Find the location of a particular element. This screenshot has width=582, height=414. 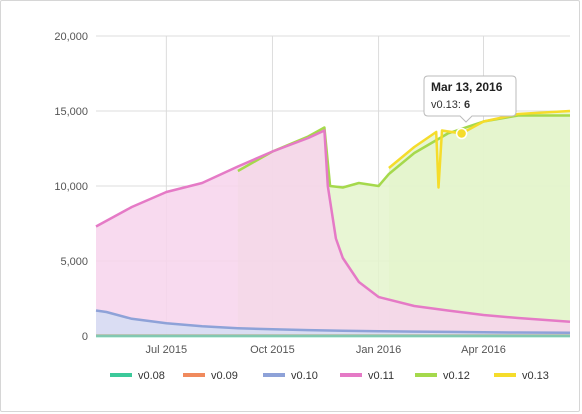

x-tick-label: Jan 2016 is located at coordinates (378, 350).